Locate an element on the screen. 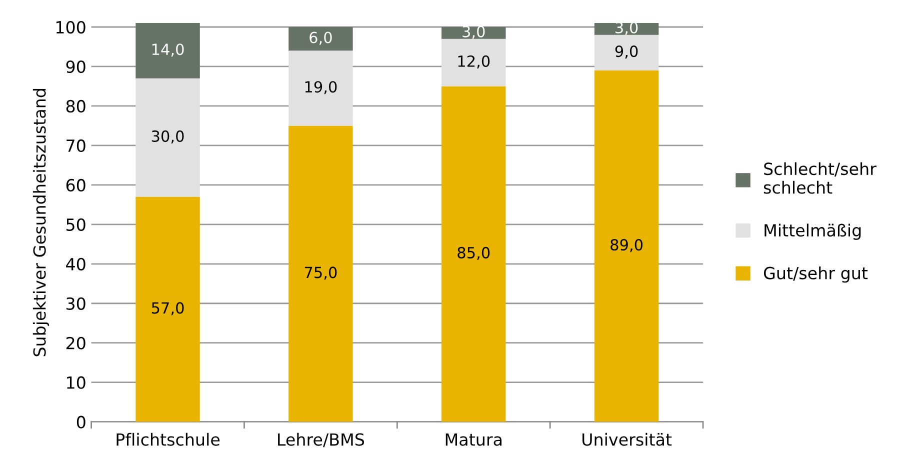  data-label: 89,0 is located at coordinates (626, 245).